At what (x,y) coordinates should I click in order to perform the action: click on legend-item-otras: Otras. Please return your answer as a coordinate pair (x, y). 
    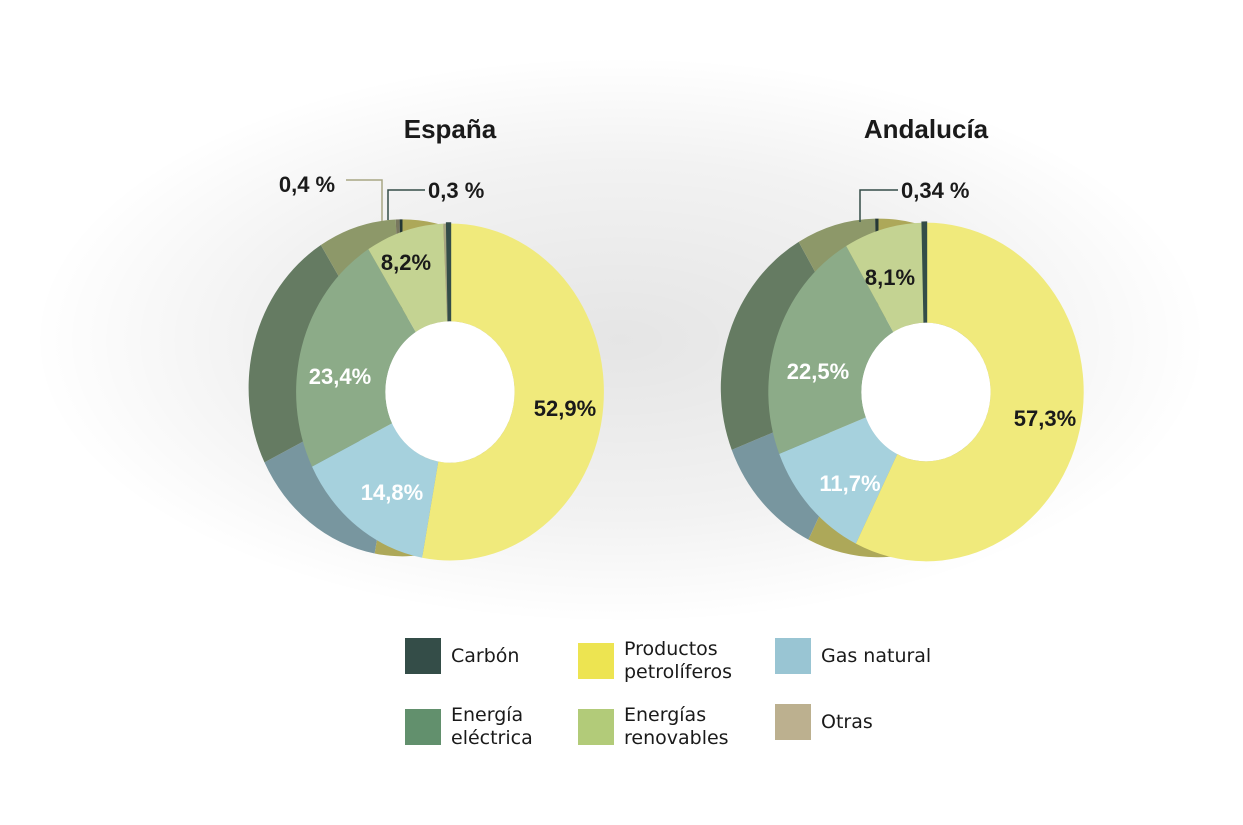
    Looking at the image, I should click on (824, 722).